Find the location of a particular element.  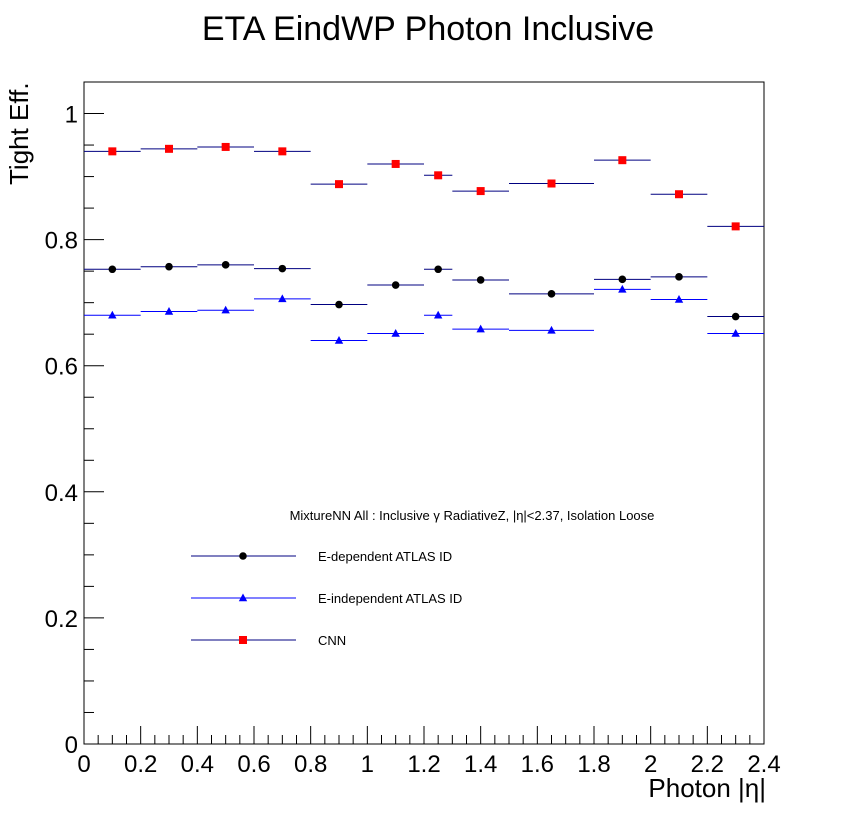

x-axis-label: Photon |η| is located at coordinates (707, 788).